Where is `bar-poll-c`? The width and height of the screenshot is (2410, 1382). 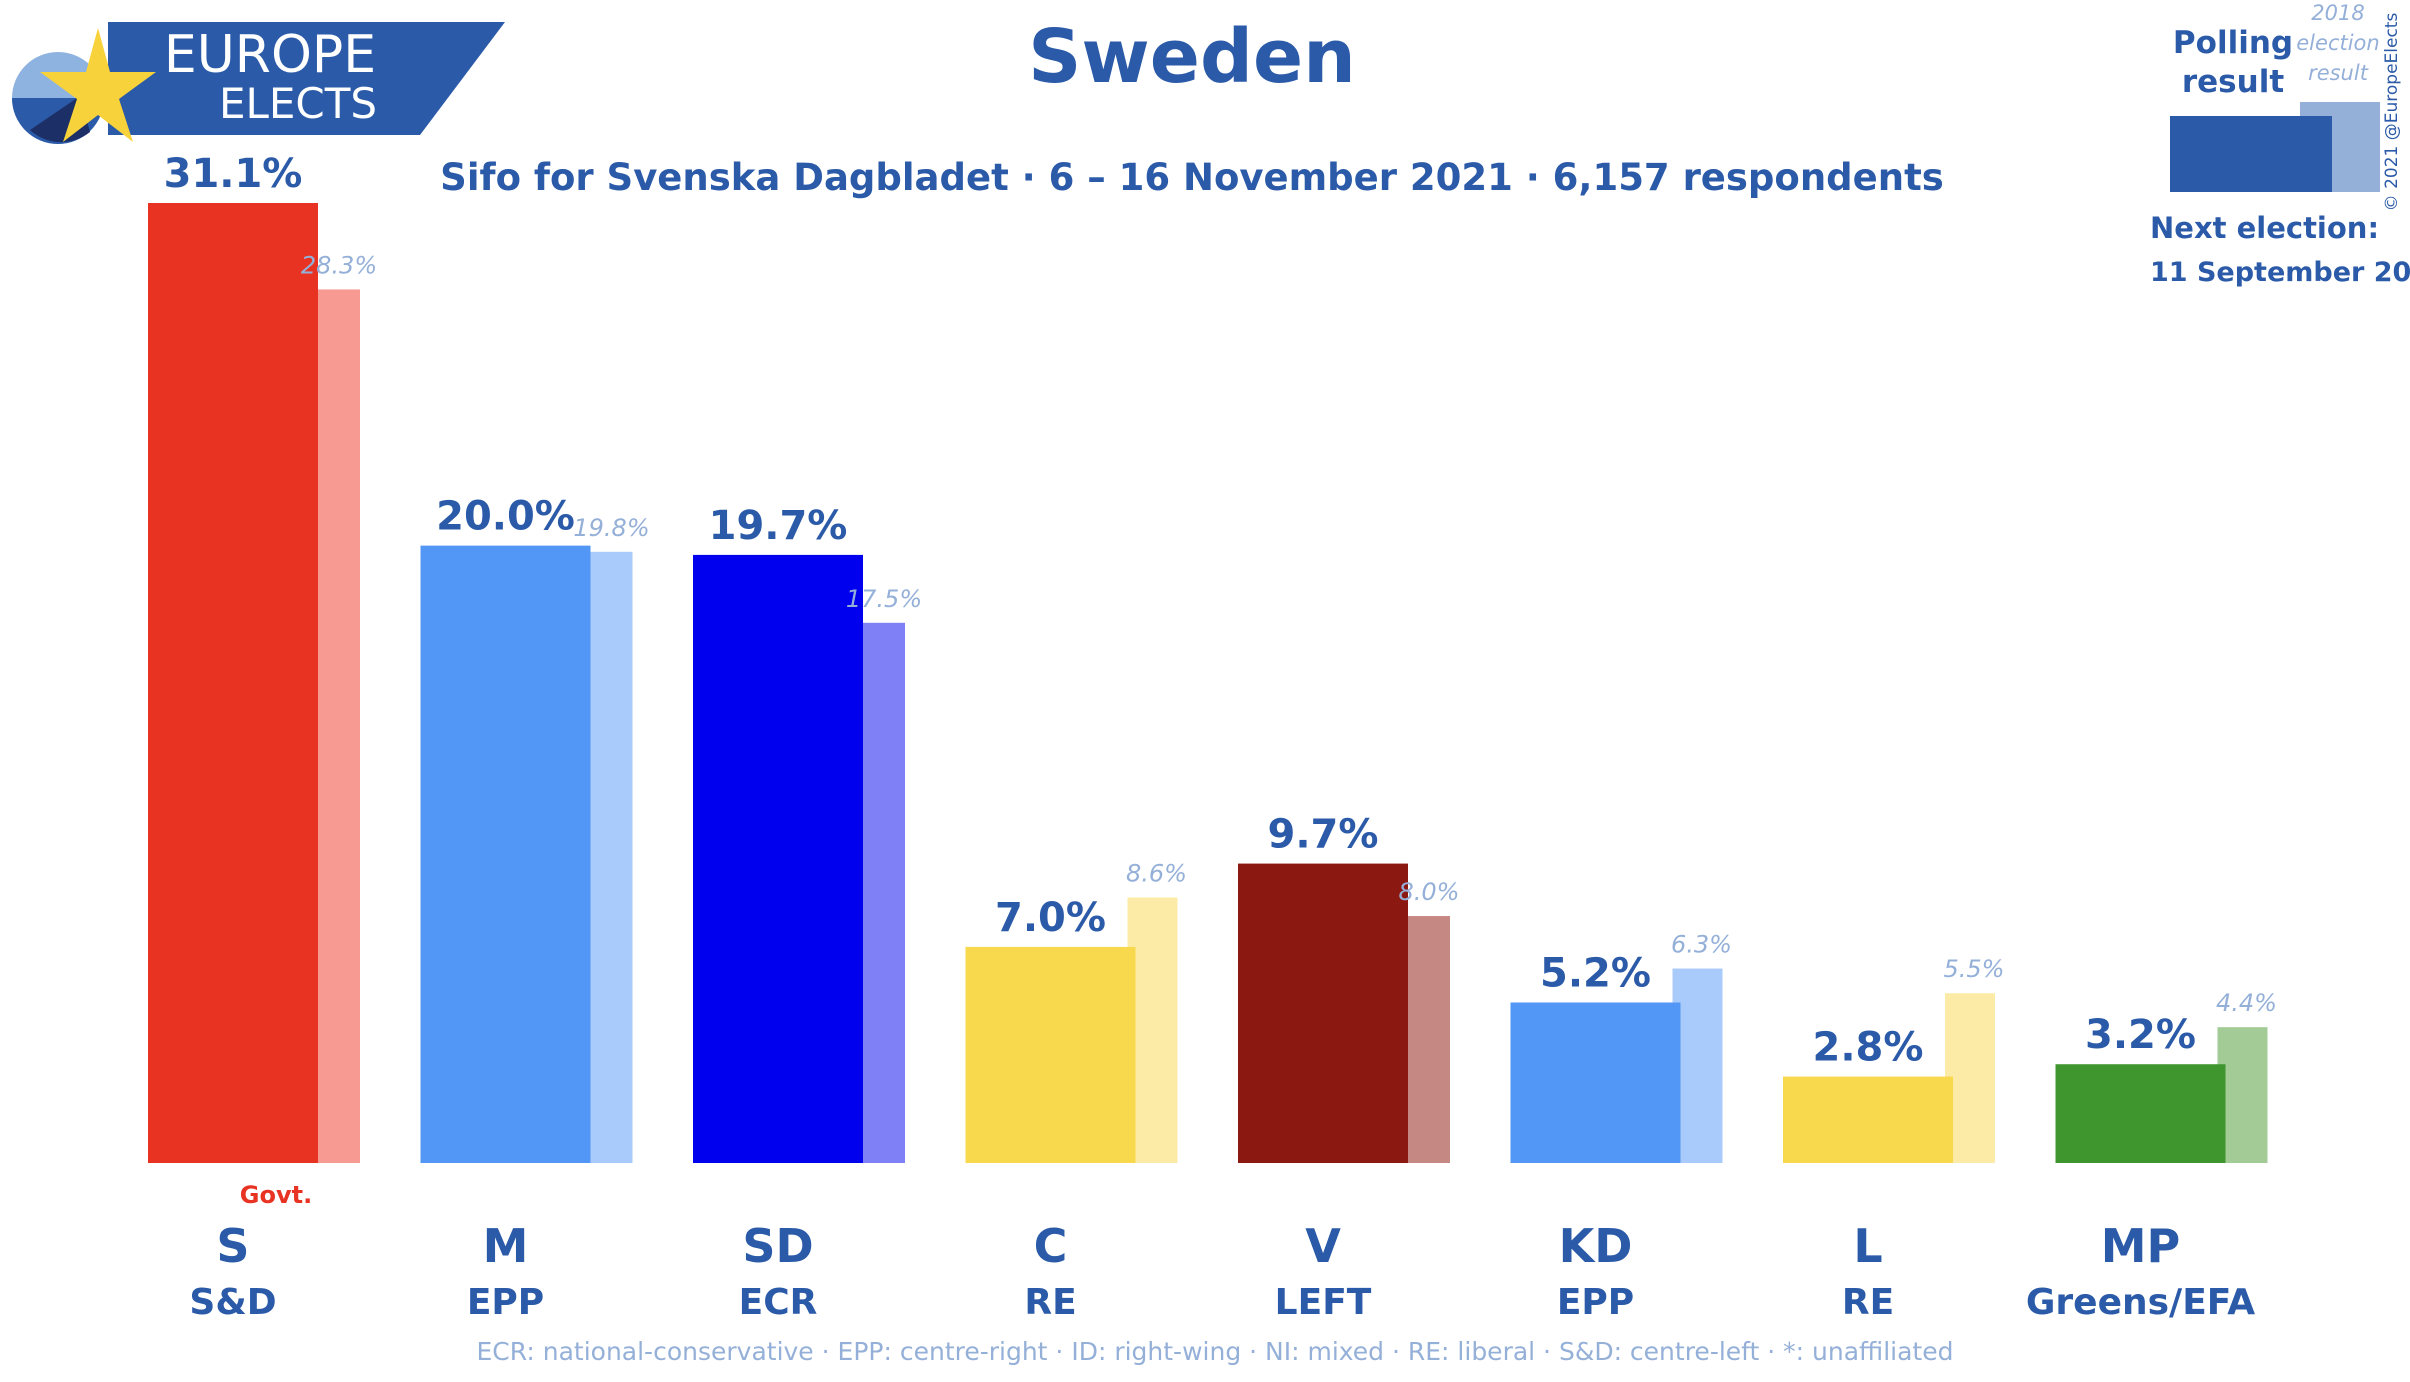
bar-poll-c is located at coordinates (1050, 1054).